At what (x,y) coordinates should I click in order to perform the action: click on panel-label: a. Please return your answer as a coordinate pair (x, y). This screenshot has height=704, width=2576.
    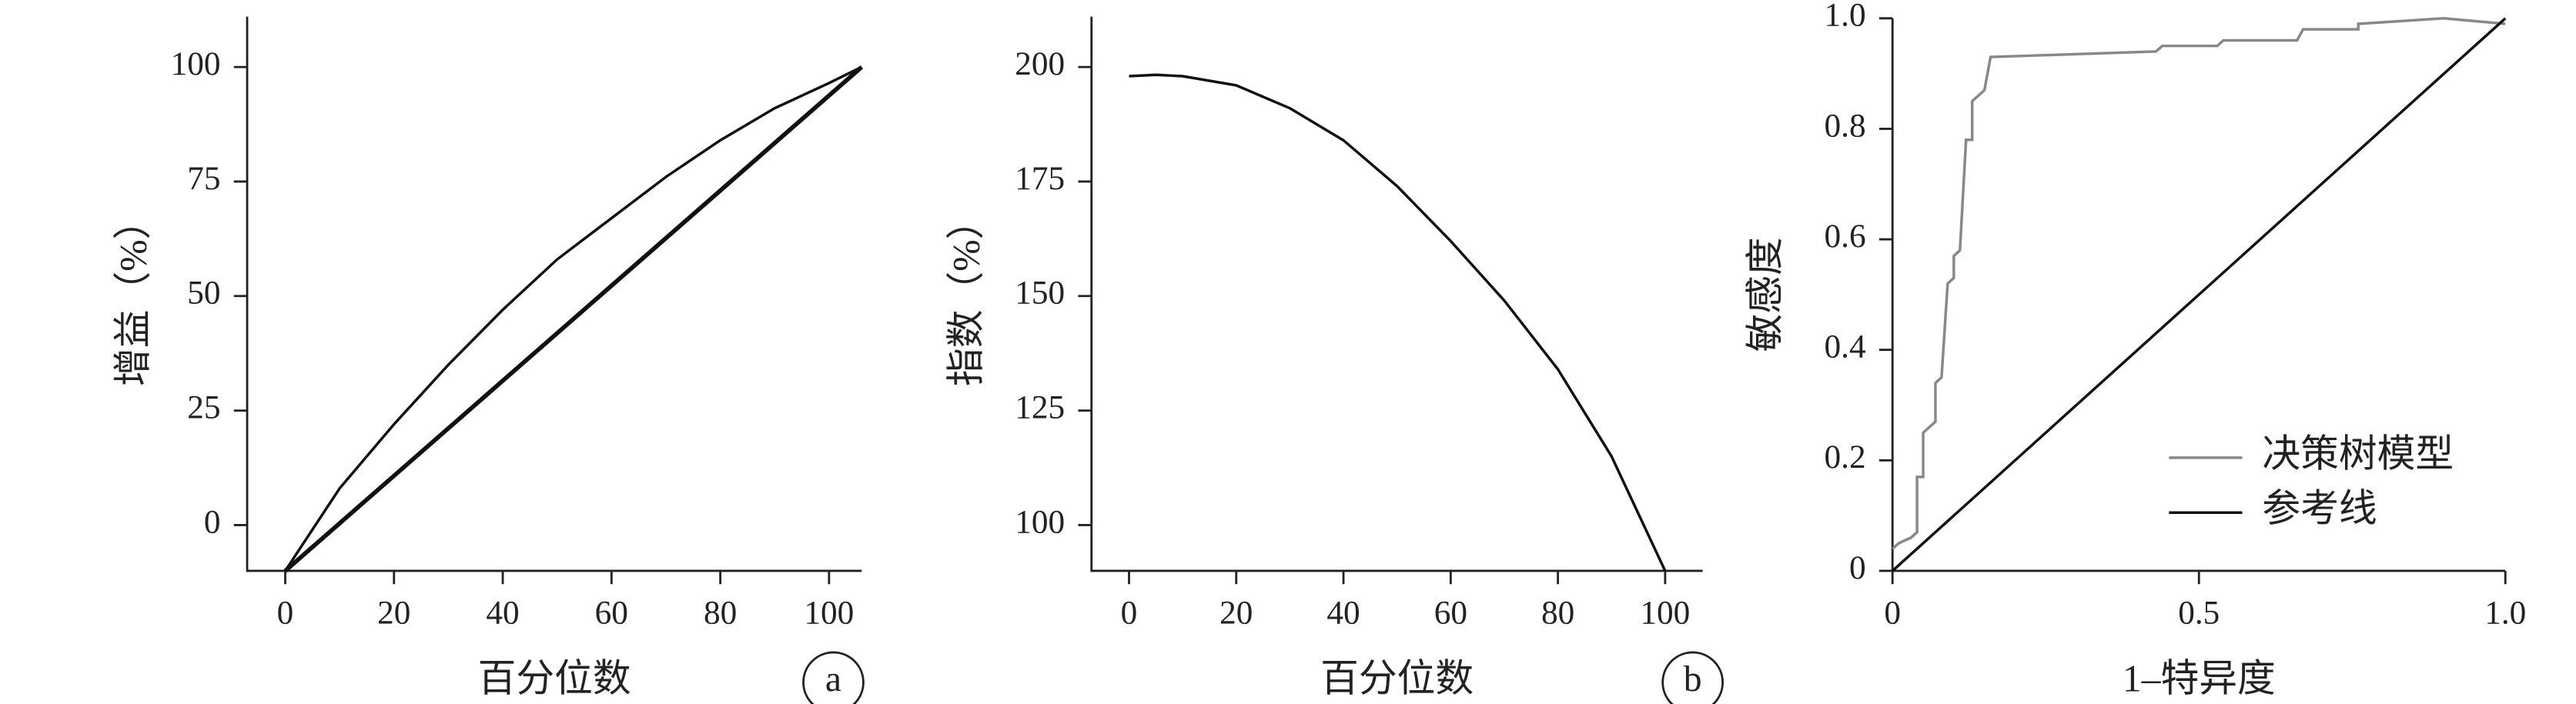
    Looking at the image, I should click on (833, 679).